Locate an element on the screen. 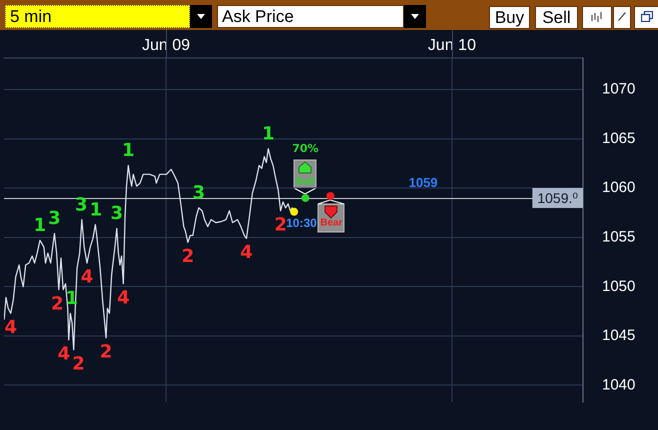 The image size is (658, 430). legend-label: Bear is located at coordinates (331, 223).